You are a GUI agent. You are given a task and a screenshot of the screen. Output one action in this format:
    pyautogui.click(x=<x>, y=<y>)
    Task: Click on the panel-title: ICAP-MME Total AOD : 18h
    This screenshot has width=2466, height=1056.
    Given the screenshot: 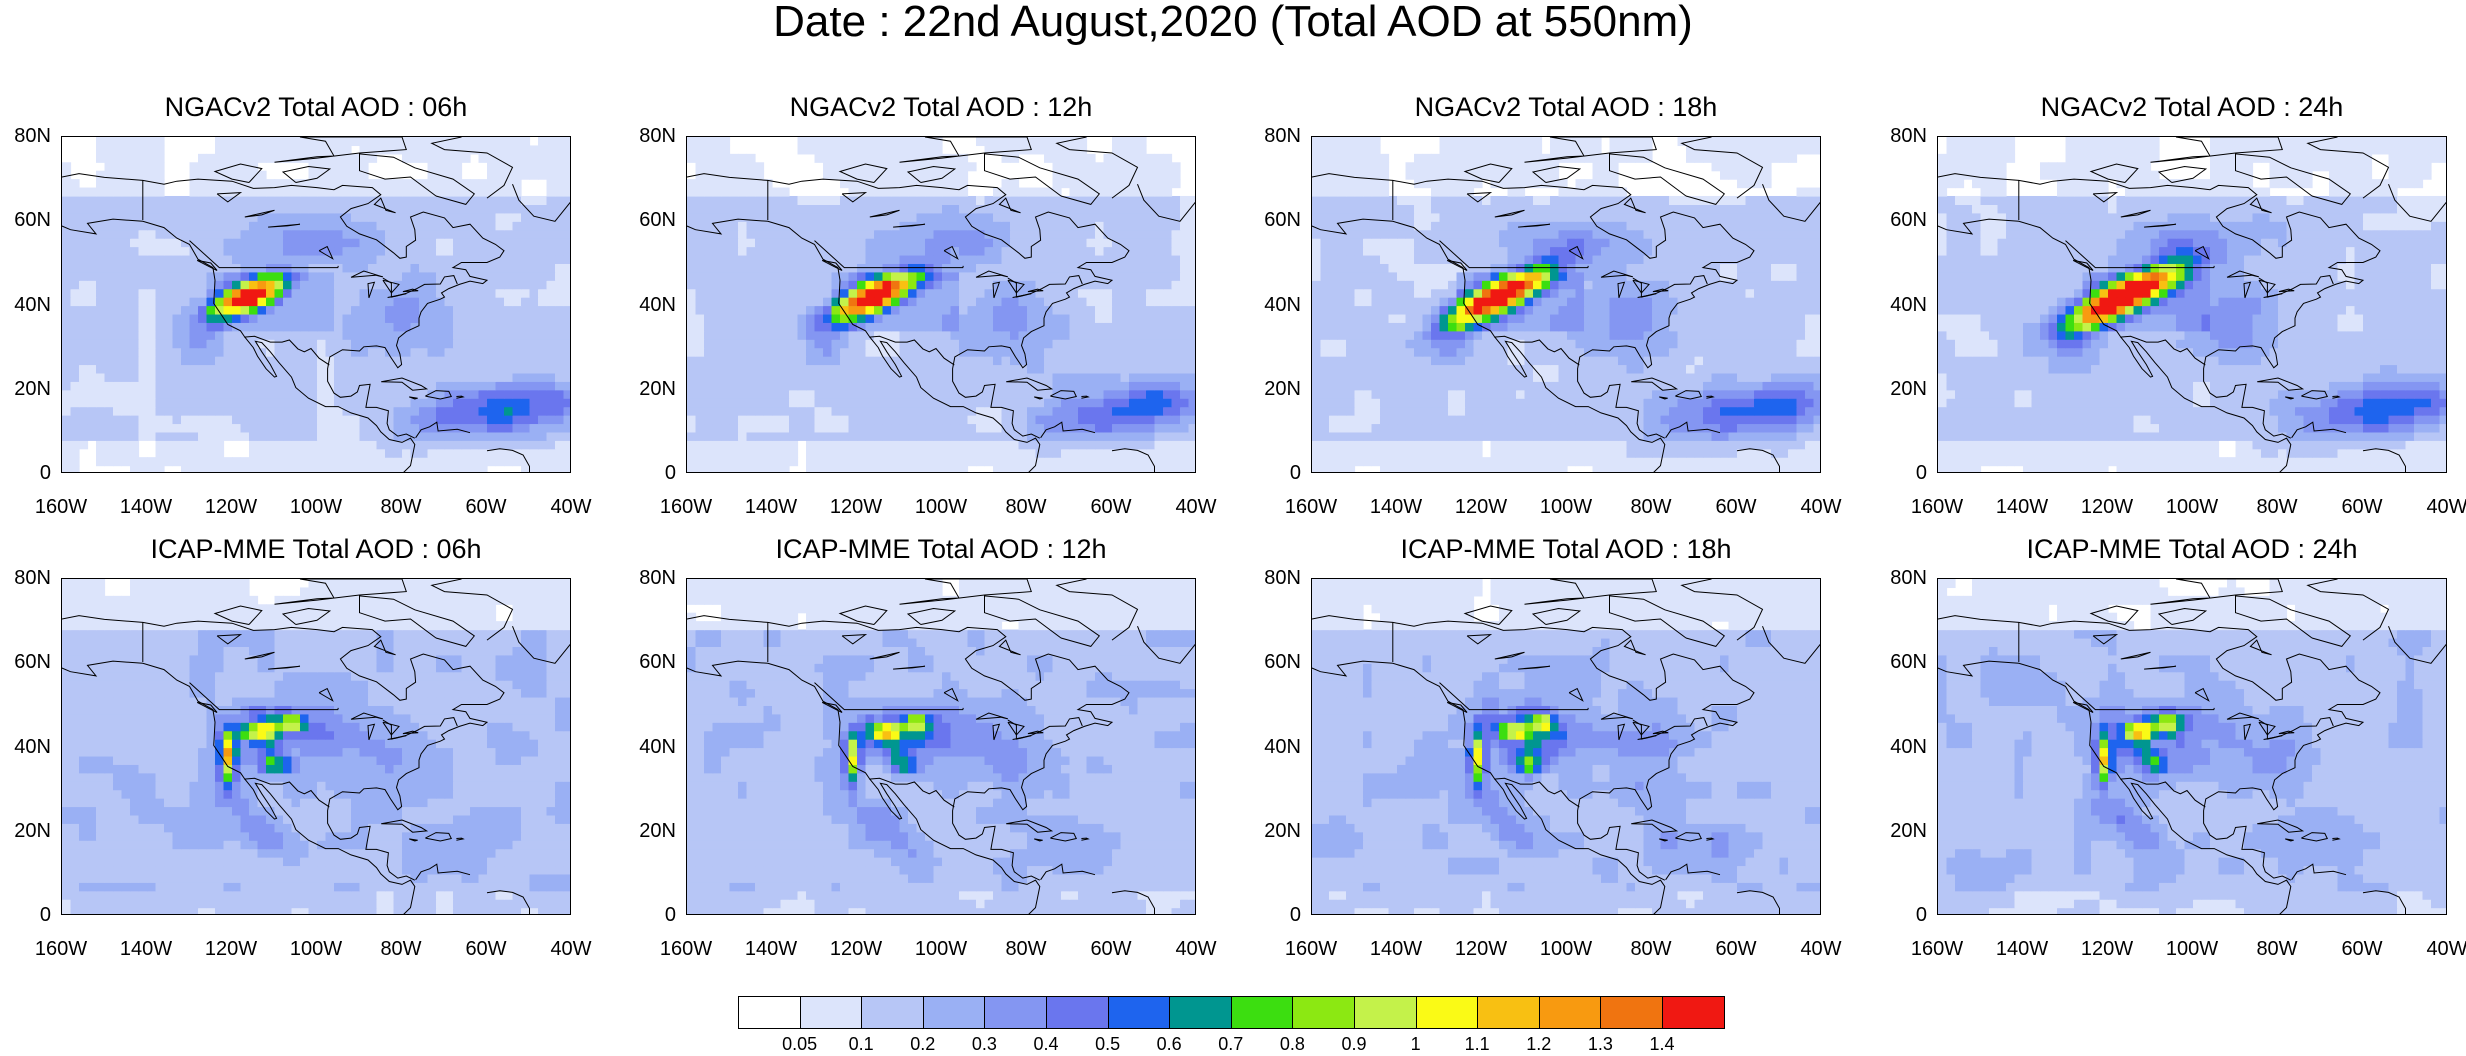 What is the action you would take?
    pyautogui.click(x=1566, y=549)
    